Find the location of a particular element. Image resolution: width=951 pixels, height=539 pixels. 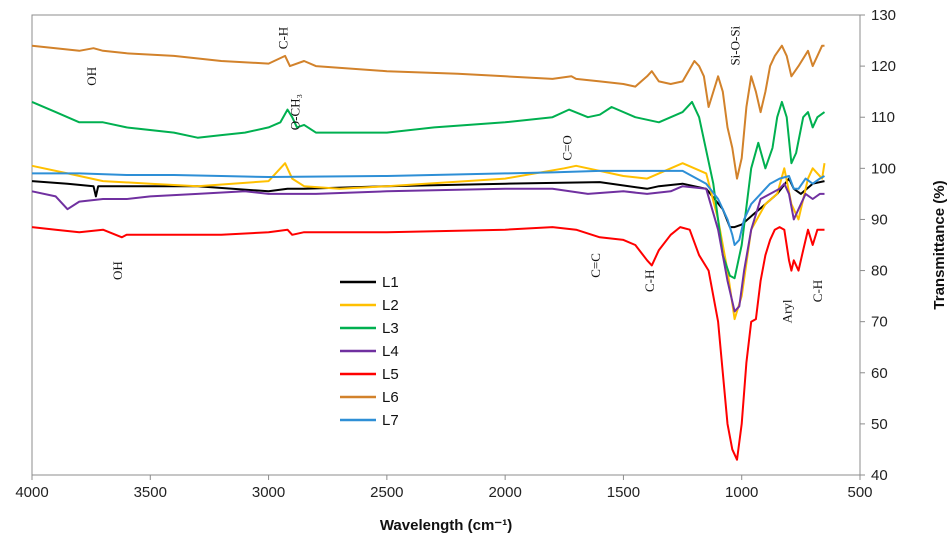

y-axis-ticks: 40 50 60 70 80 90 100 110 120 130 is located at coordinates (878, 245).